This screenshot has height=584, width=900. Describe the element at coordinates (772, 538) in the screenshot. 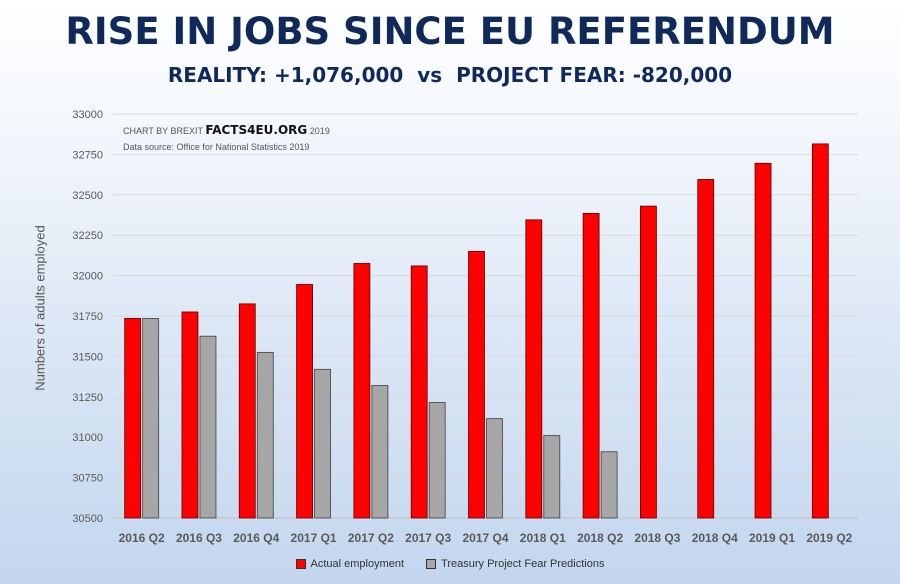

I see `x-tick-label: 2019 Q1` at that location.